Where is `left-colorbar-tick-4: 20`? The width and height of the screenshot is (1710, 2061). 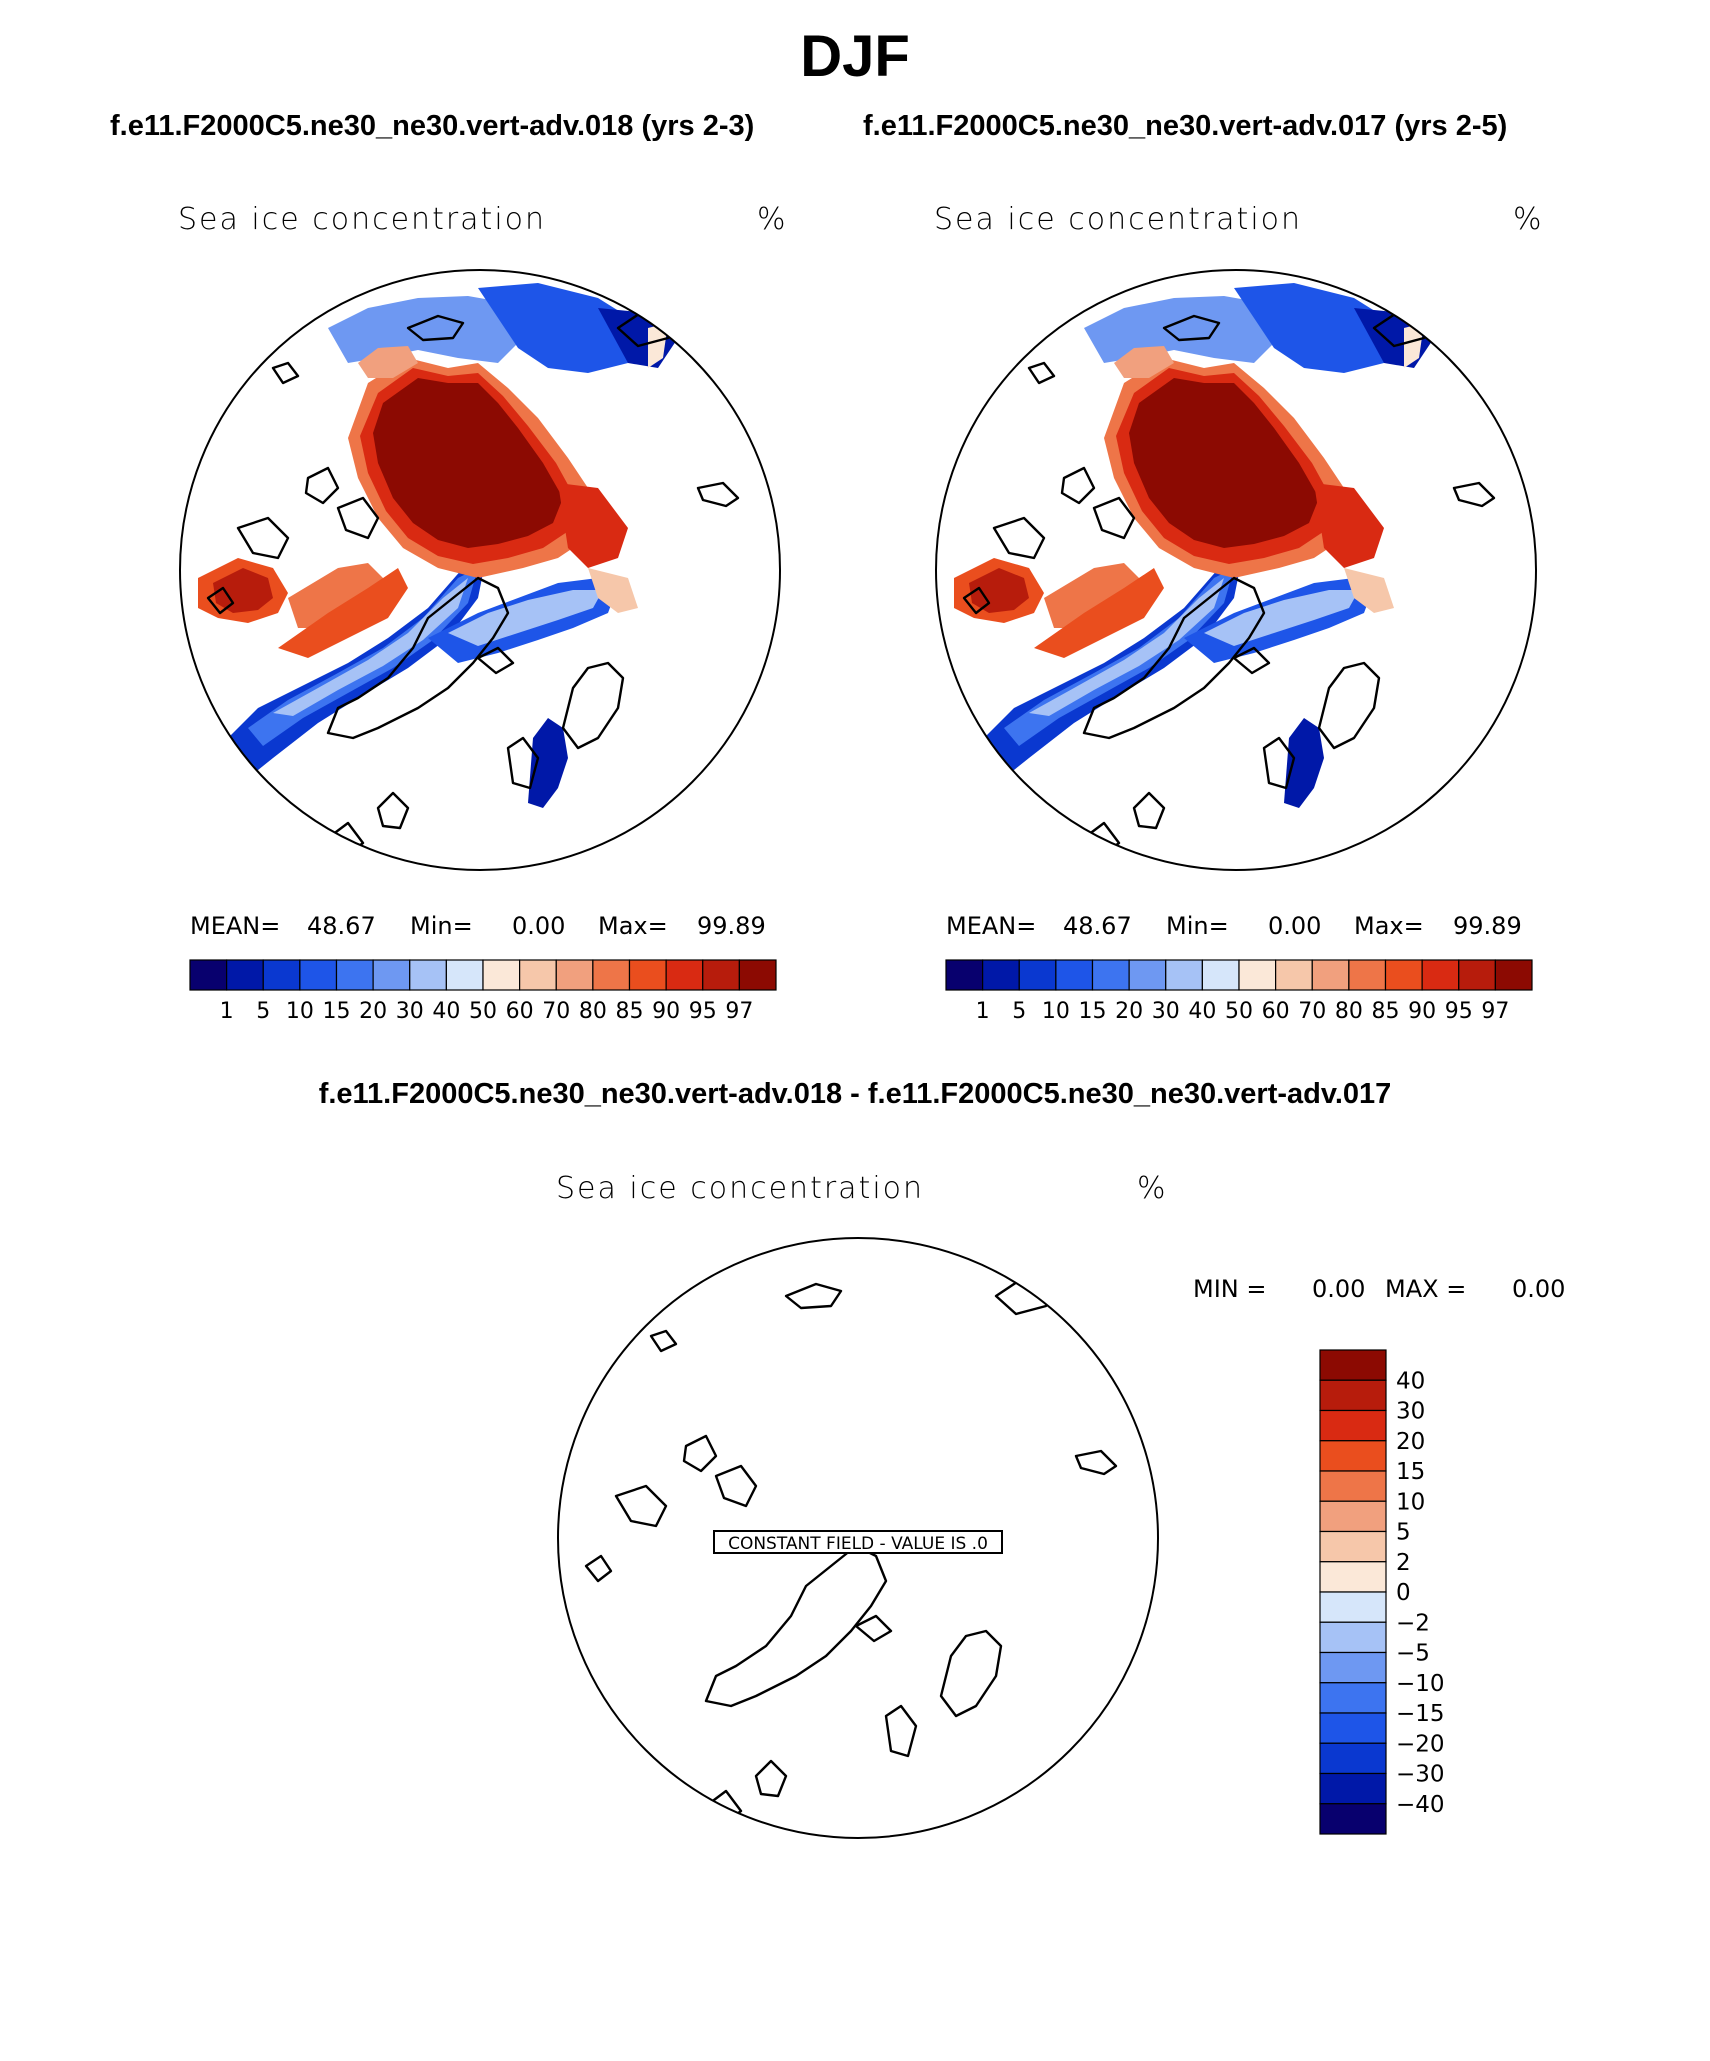
left-colorbar-tick-4: 20 is located at coordinates (373, 1011).